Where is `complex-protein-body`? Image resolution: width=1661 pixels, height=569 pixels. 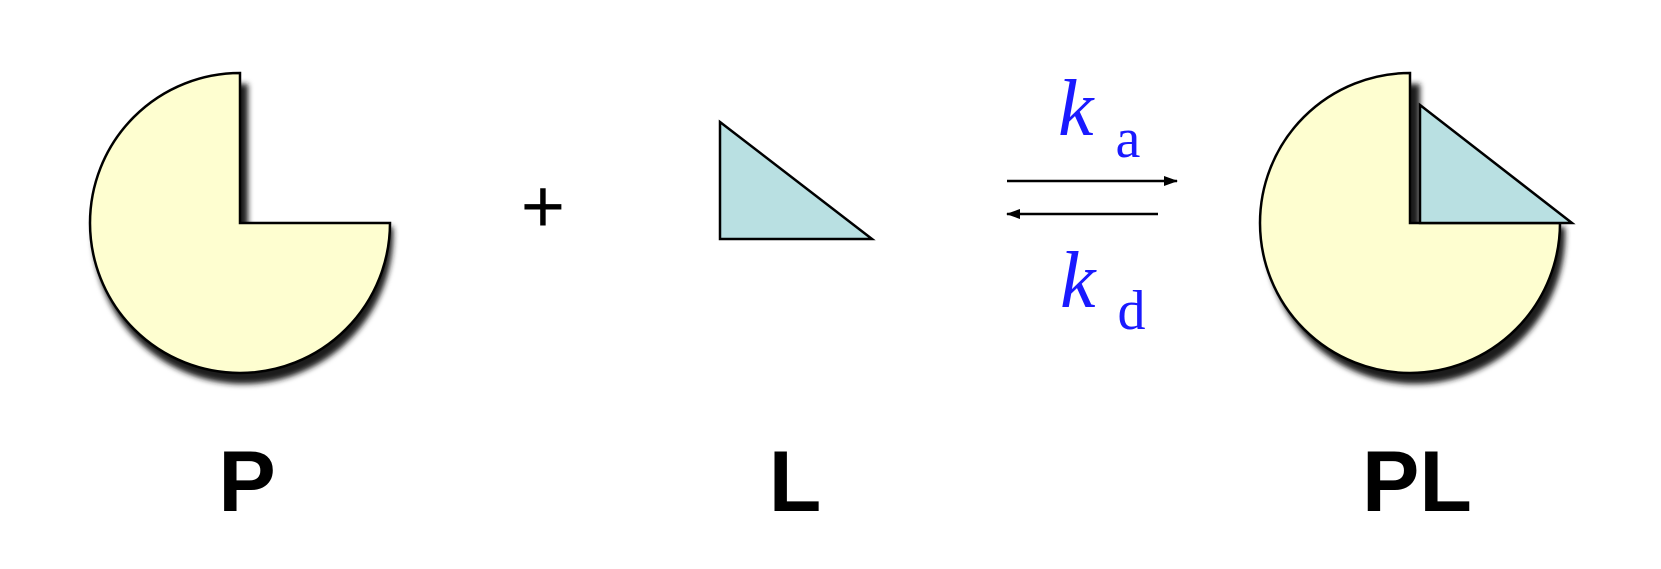
complex-protein-body is located at coordinates (1410, 223).